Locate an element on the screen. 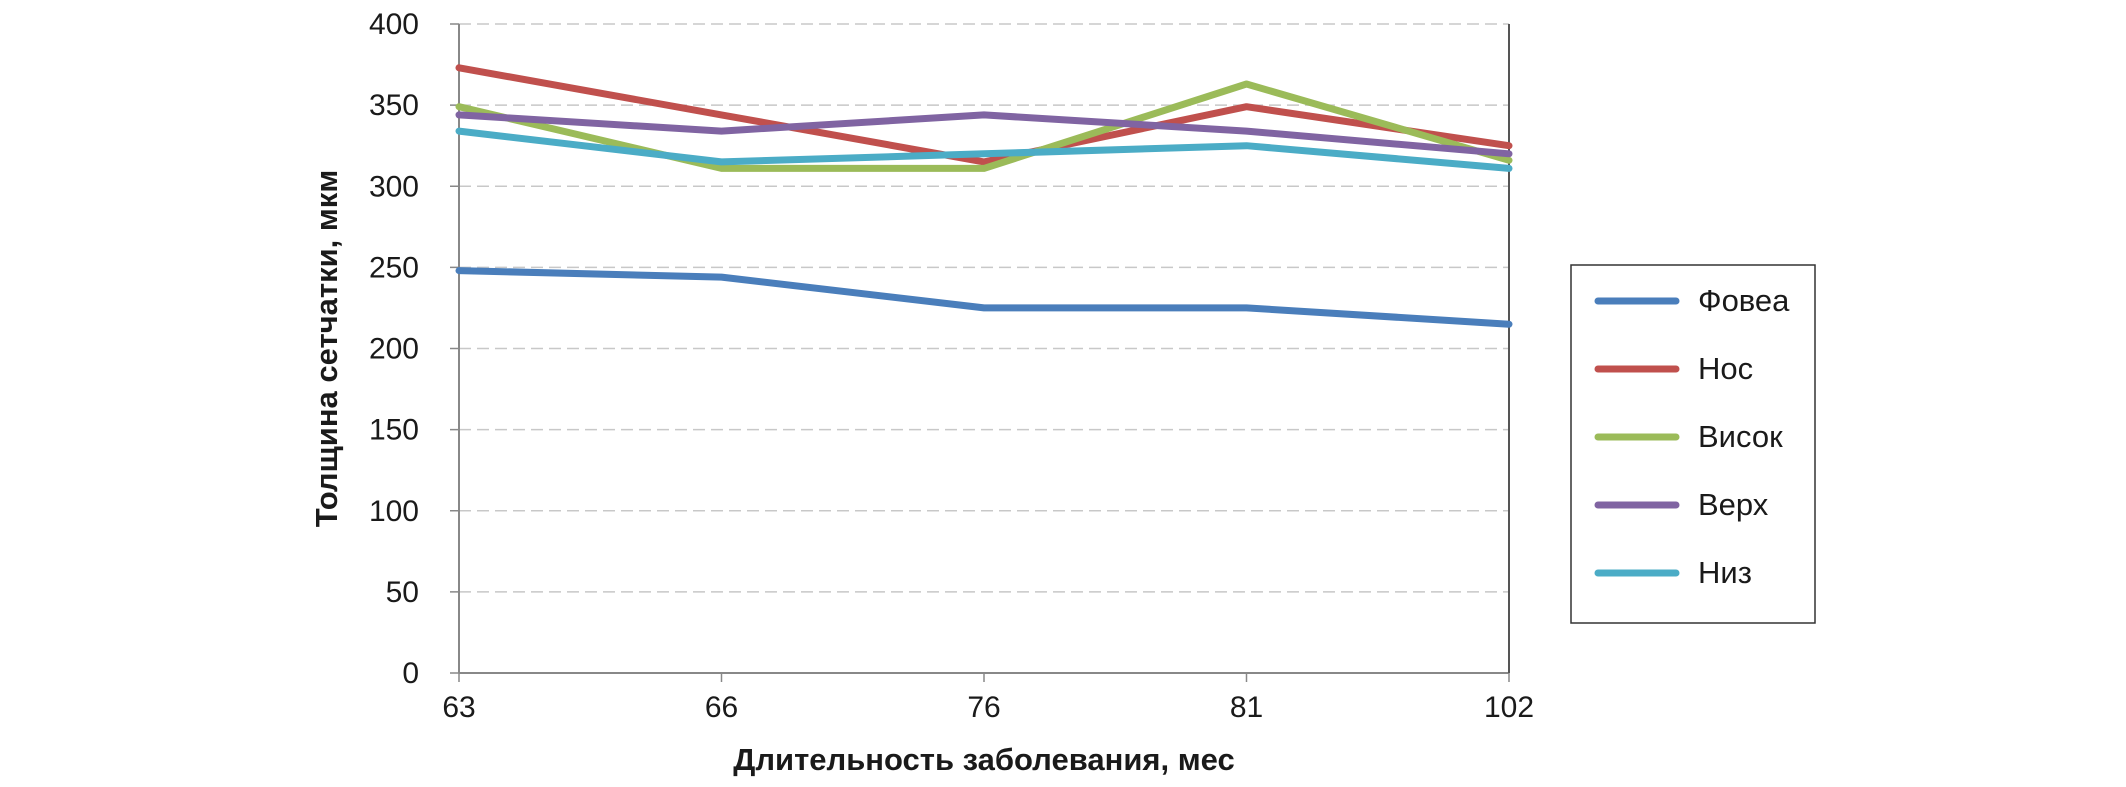 This screenshot has width=2126, height=787. legend-box is located at coordinates (1693, 444).